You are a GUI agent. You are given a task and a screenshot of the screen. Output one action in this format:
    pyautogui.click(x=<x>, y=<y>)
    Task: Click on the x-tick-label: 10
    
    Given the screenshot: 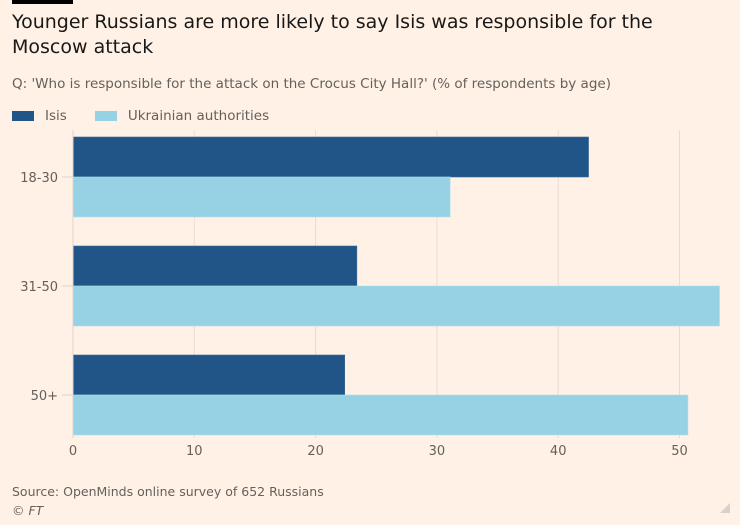 What is the action you would take?
    pyautogui.click(x=194, y=451)
    